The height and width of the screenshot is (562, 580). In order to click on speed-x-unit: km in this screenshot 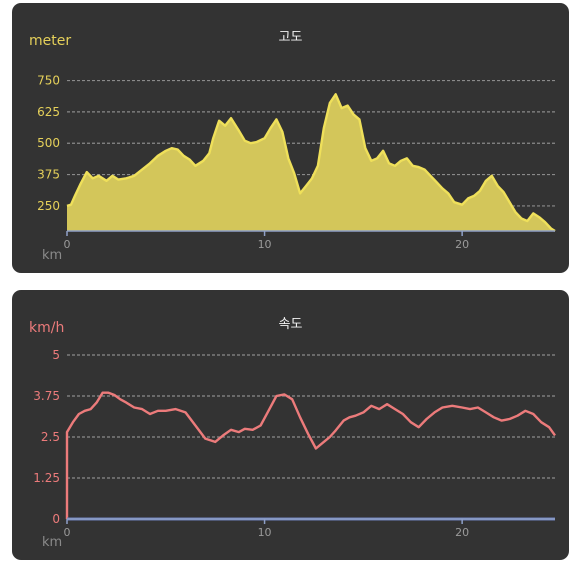, I will do `click(52, 542)`.